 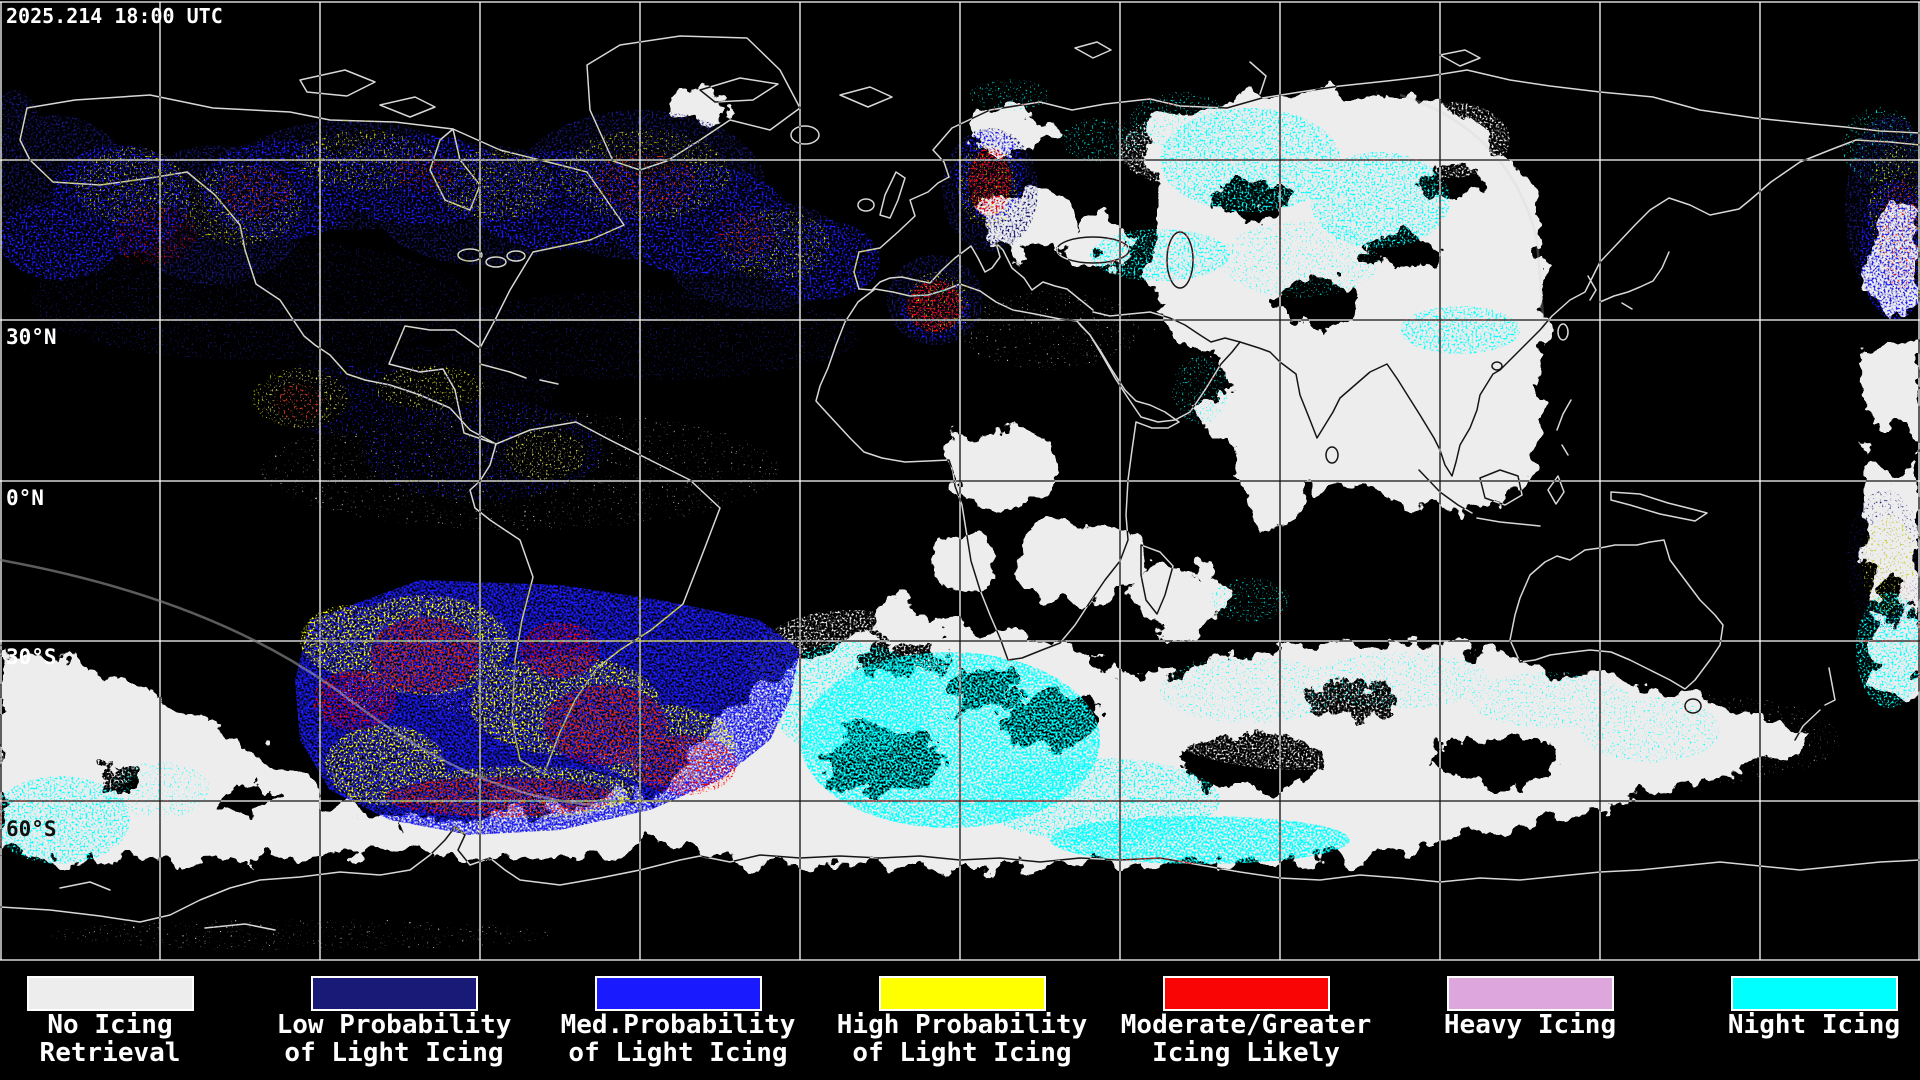 What do you see at coordinates (1246, 1053) in the screenshot?
I see `legend-label: Icing Likely` at bounding box center [1246, 1053].